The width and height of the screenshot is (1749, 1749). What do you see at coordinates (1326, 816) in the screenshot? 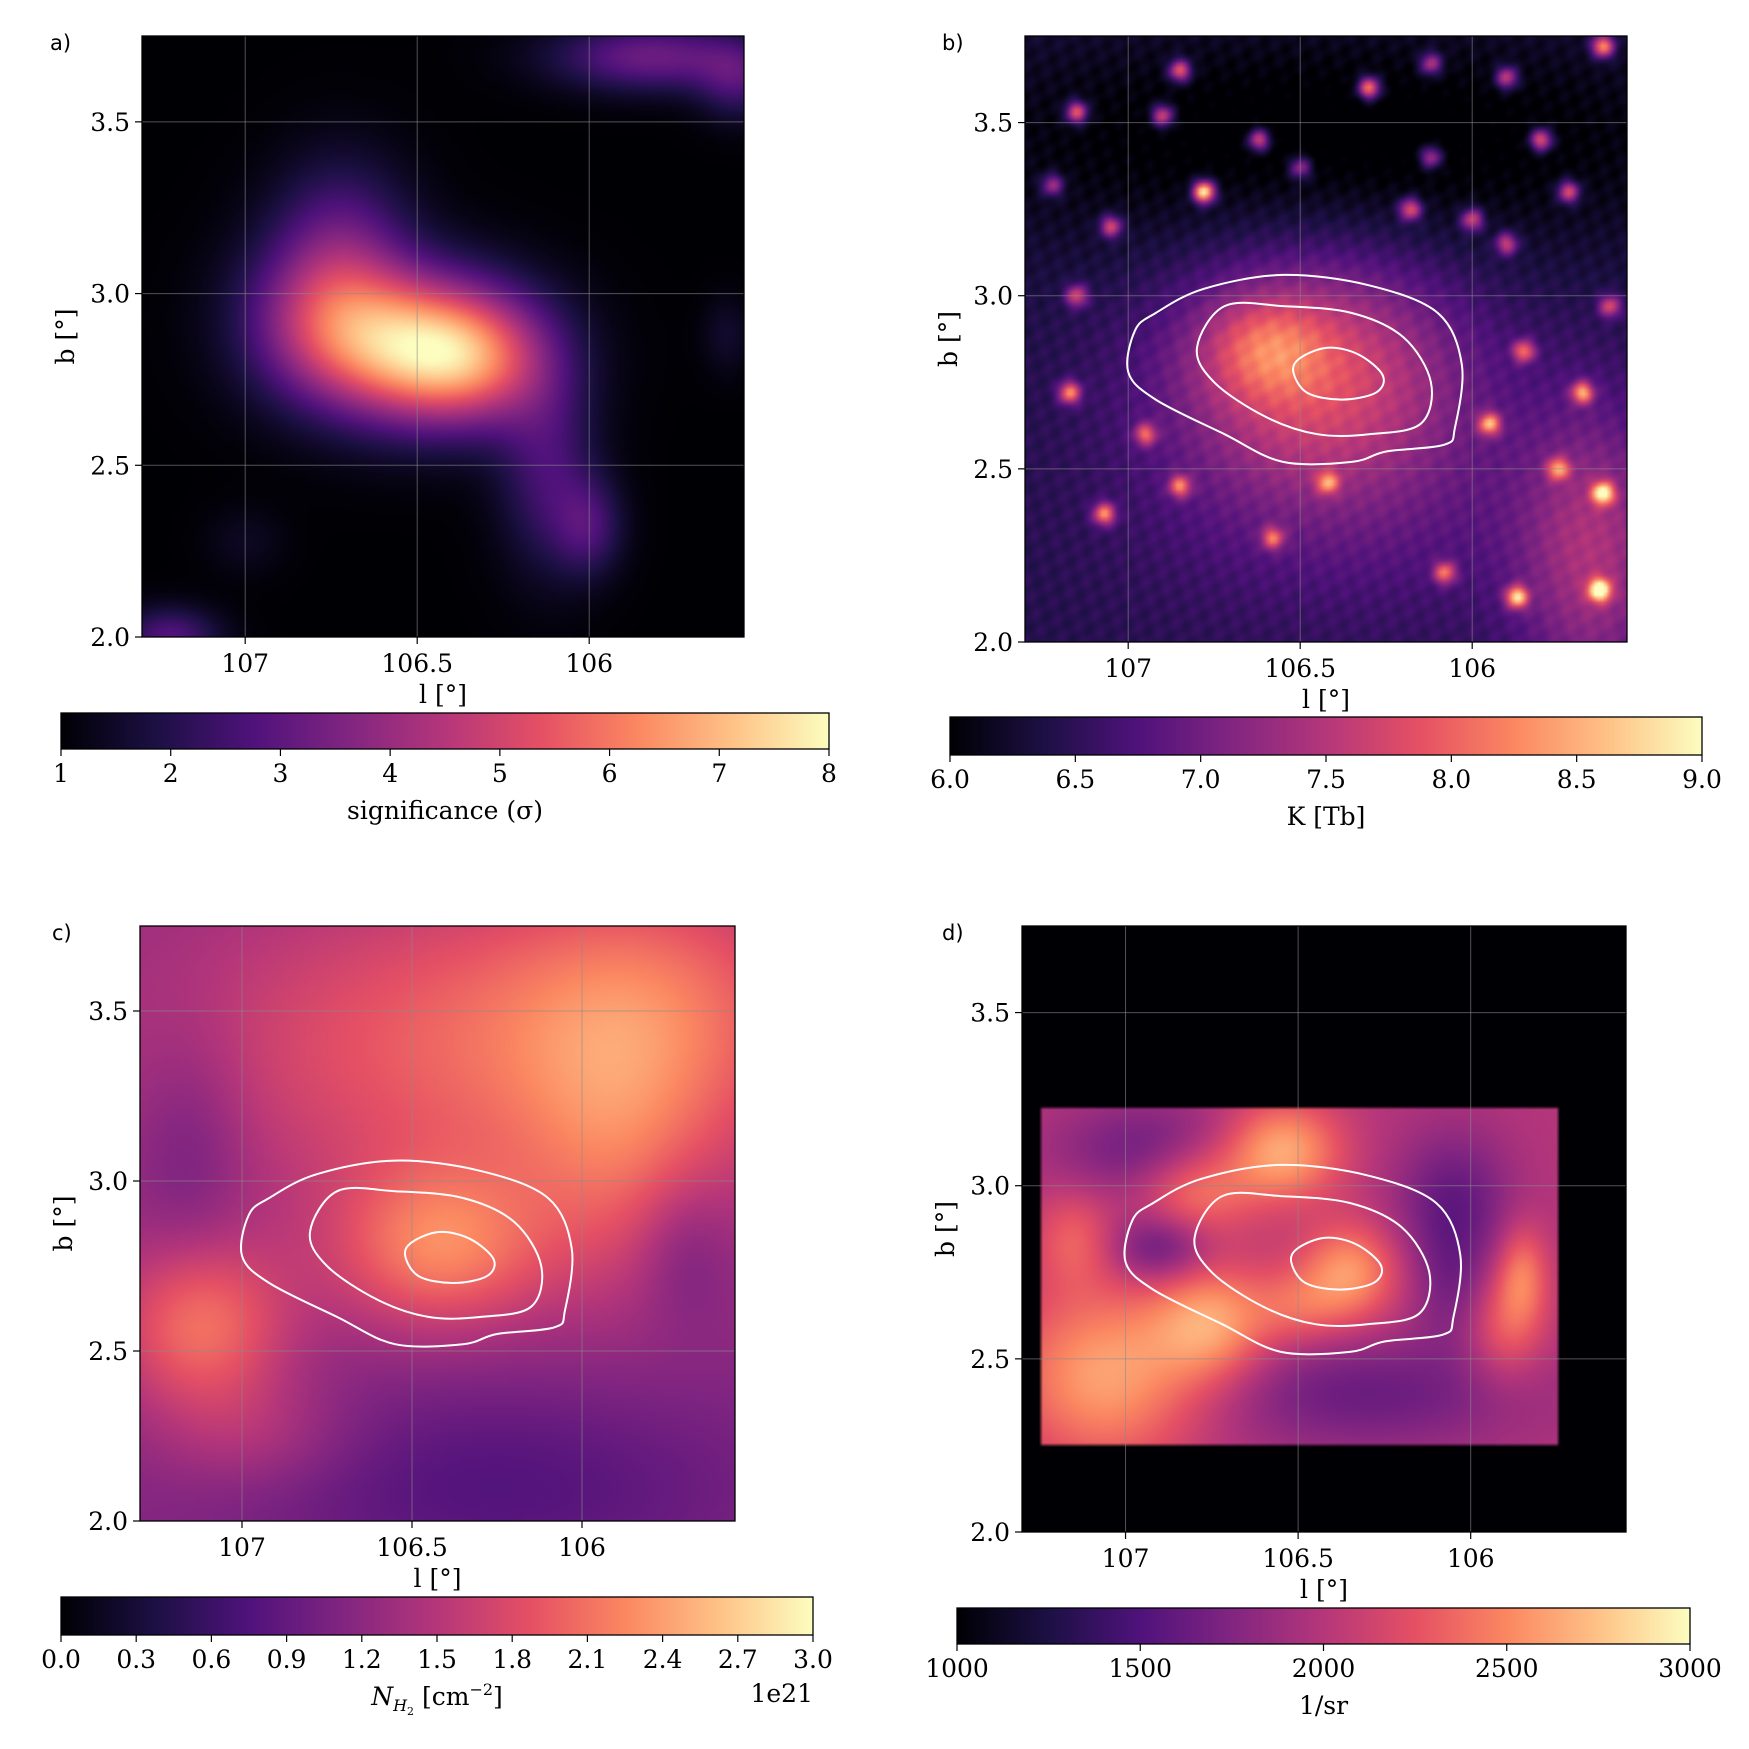
I see `colorbar-label: K [Tb]` at bounding box center [1326, 816].